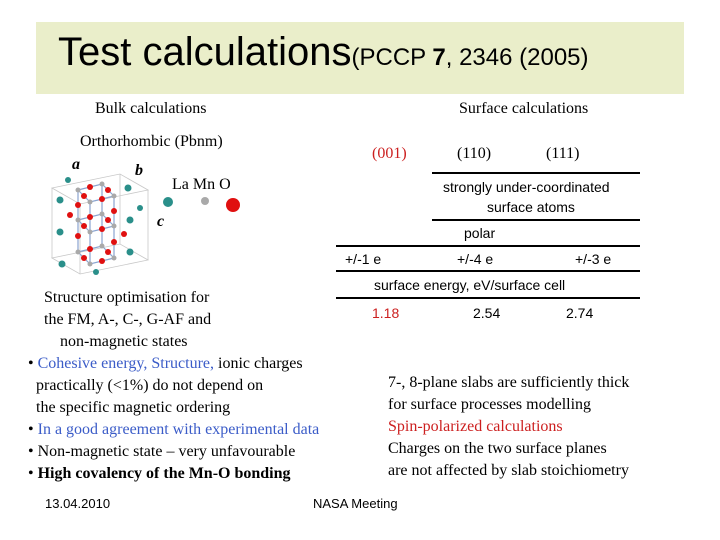 Image resolution: width=720 pixels, height=540 pixels. I want to click on charge-110: +/-4 e, so click(475, 259).